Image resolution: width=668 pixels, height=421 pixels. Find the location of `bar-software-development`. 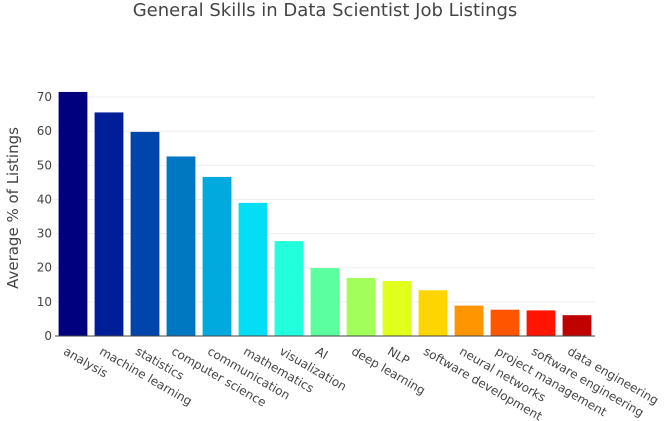

bar-software-development is located at coordinates (433, 313).